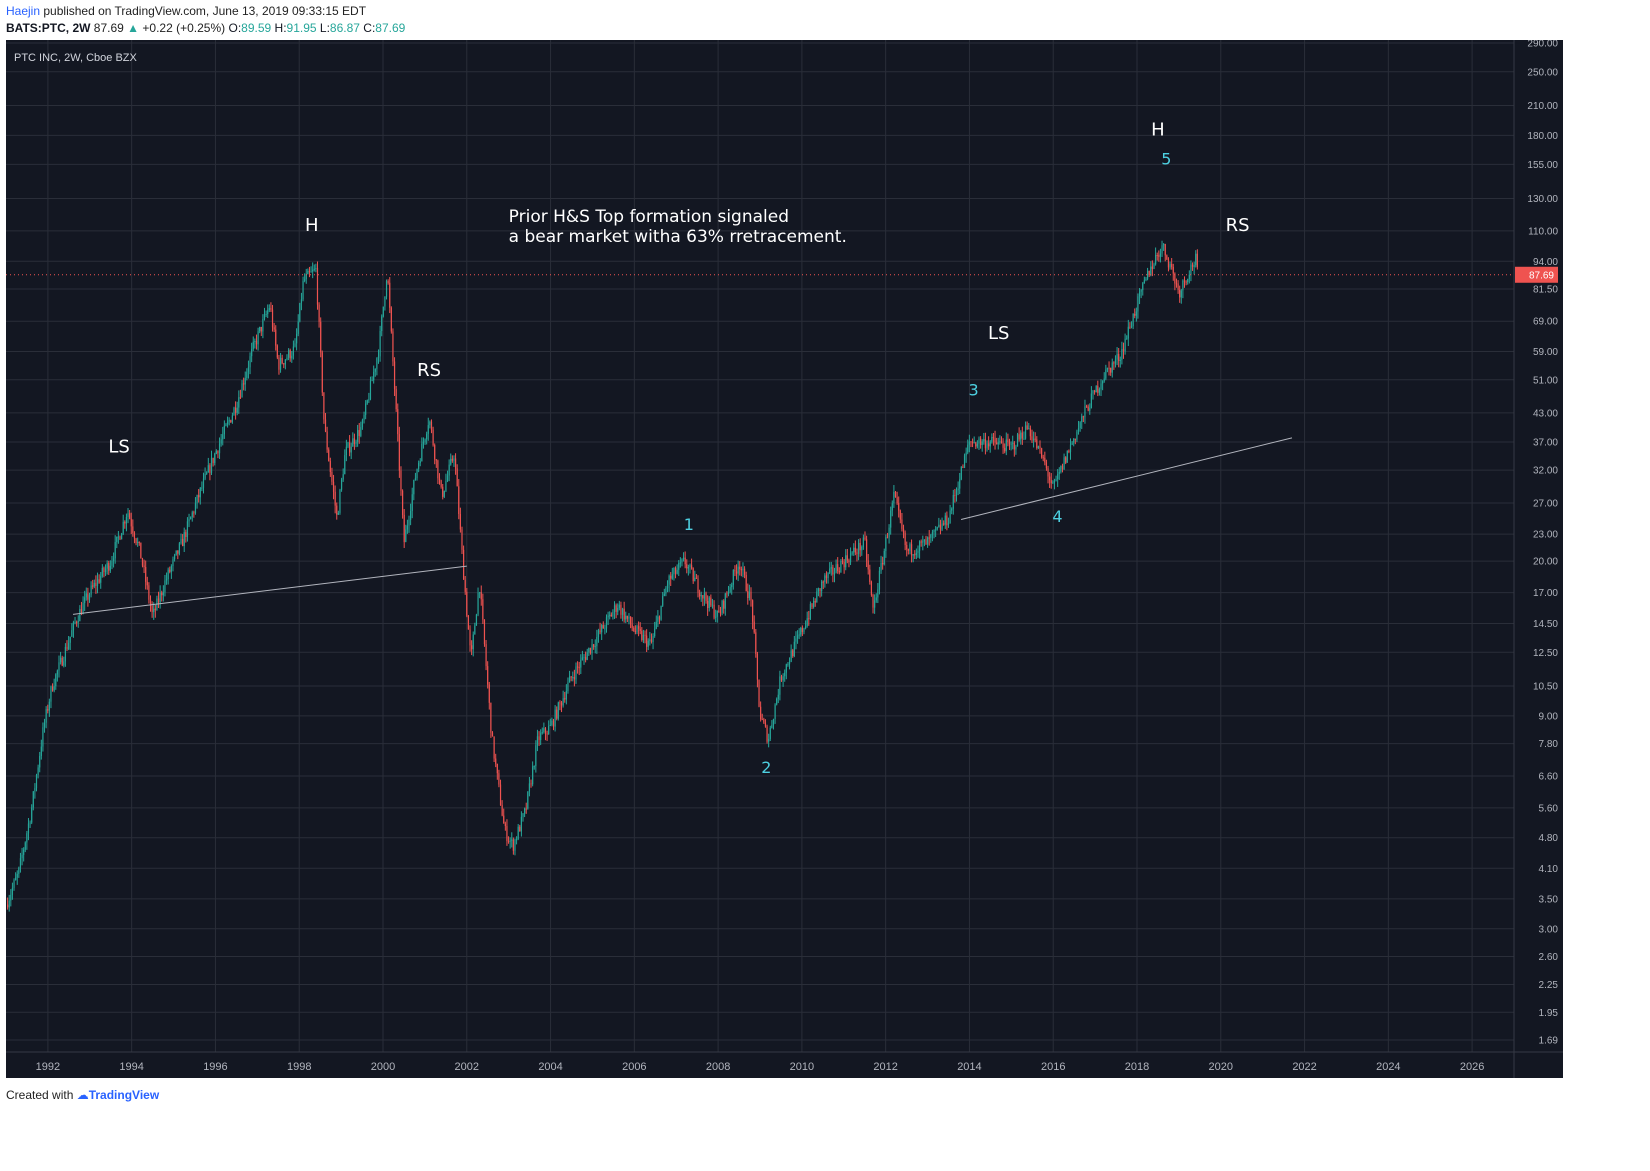 This screenshot has width=1650, height=1171. What do you see at coordinates (1549, 777) in the screenshot?
I see `y-tick-label: 6.60` at bounding box center [1549, 777].